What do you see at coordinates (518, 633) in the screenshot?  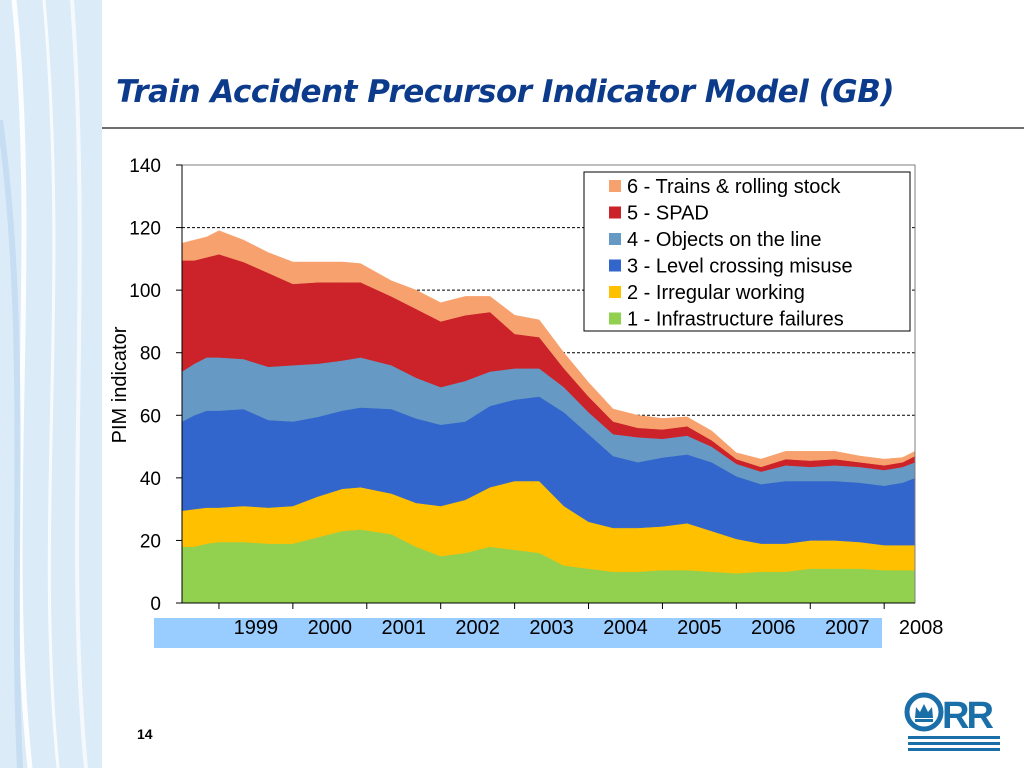 I see `x-label-highlight-bar` at bounding box center [518, 633].